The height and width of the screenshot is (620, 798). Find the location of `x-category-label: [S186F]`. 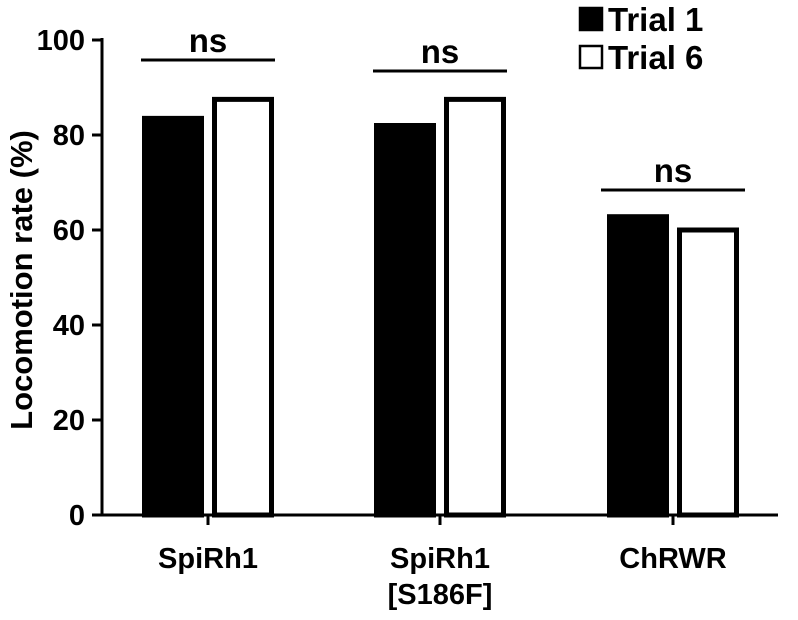

x-category-label: [S186F] is located at coordinates (440, 595).